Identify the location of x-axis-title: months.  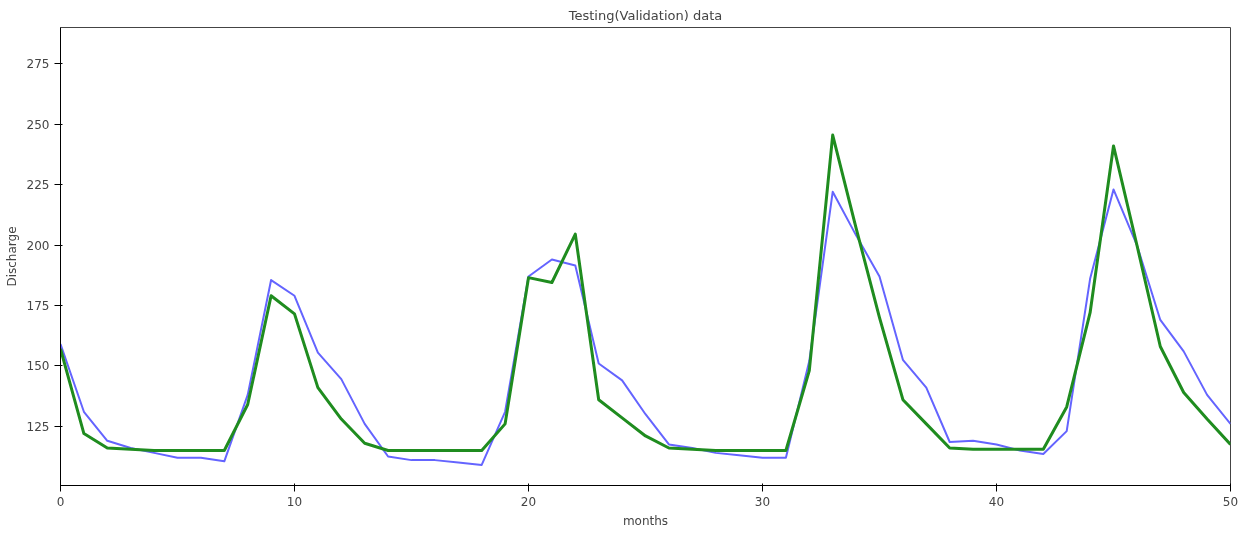
(645, 520).